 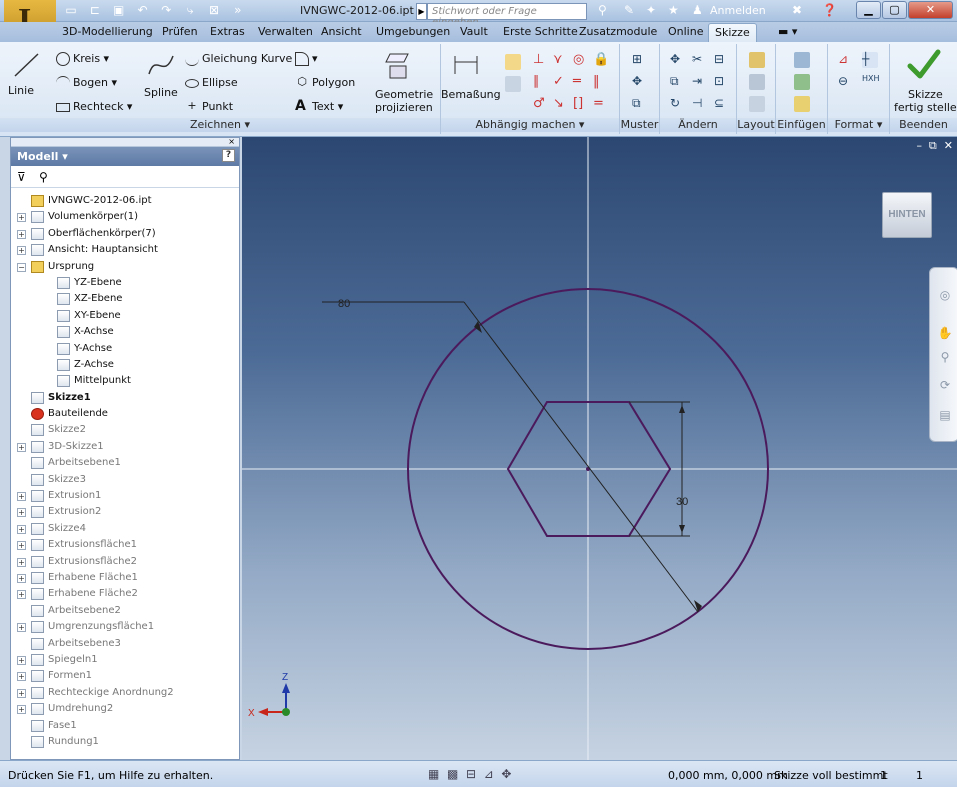 I want to click on rotate-icon: ↻, so click(x=675, y=103).